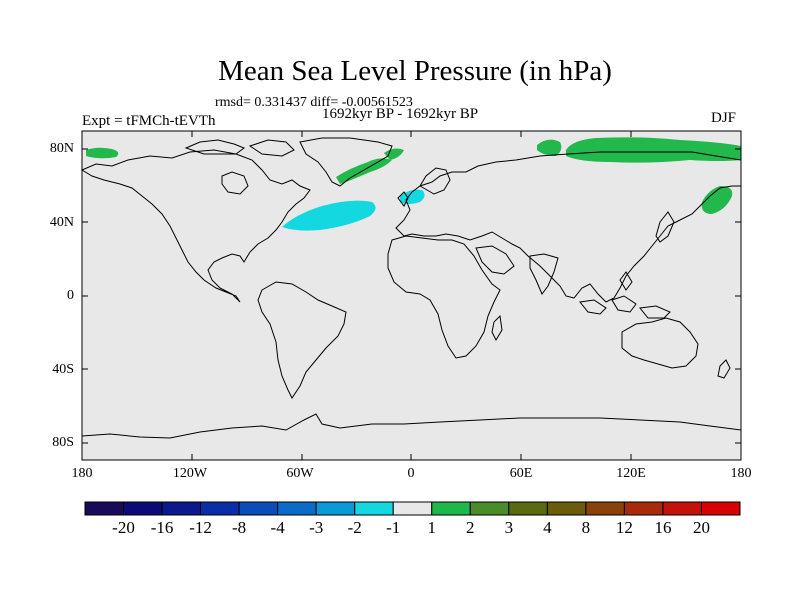  I want to click on season-text: DJF, so click(724, 118).